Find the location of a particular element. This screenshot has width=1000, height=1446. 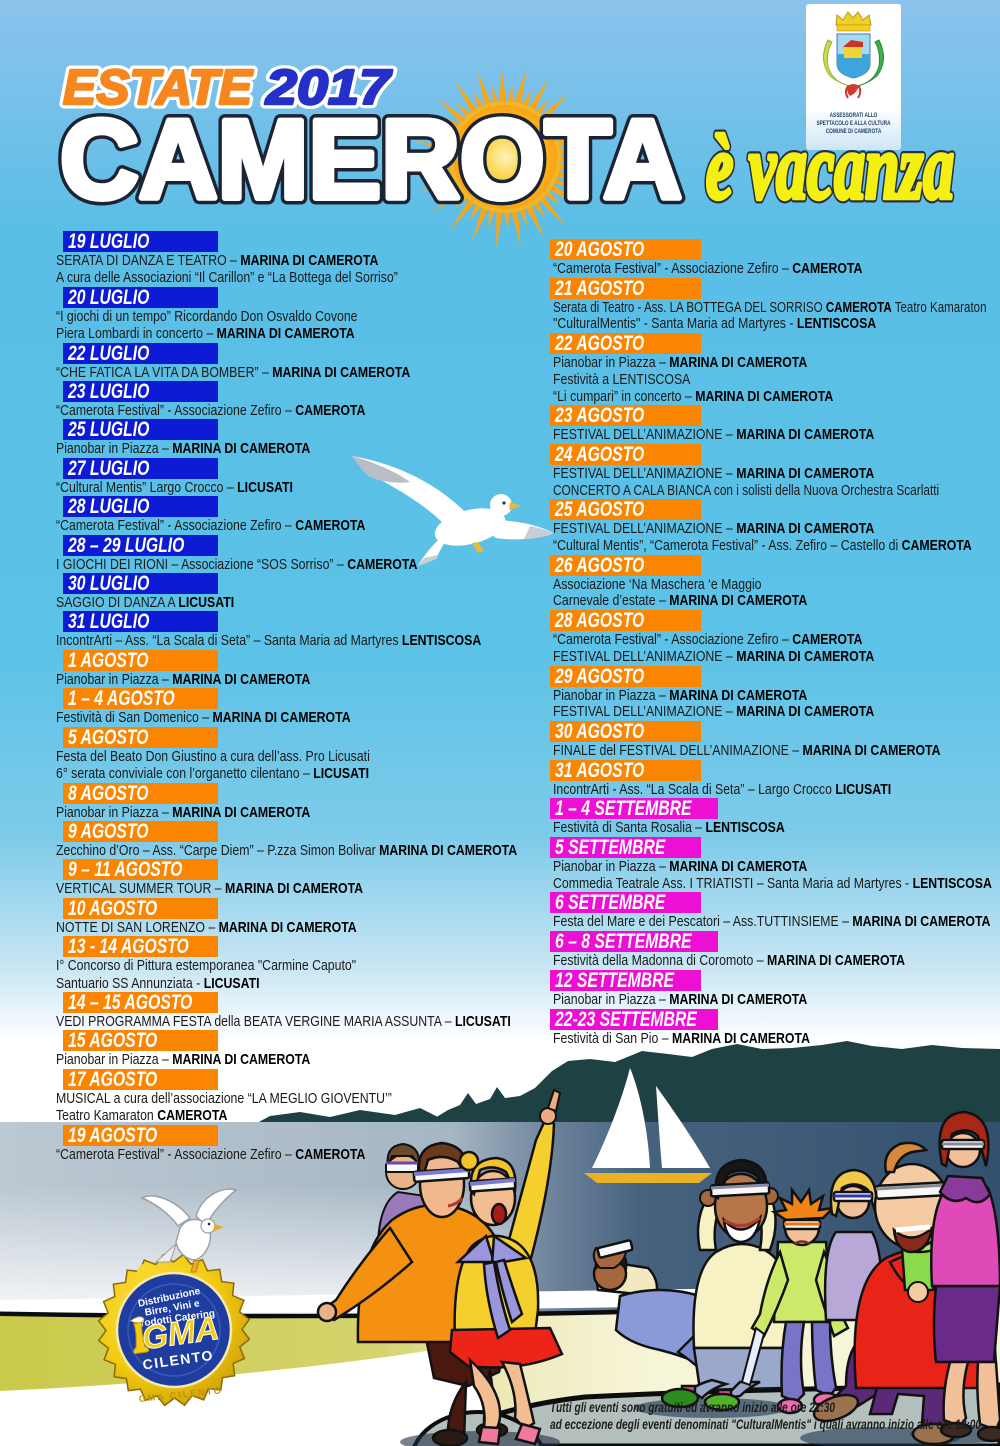

svg-text: ESTATE is located at coordinates (158, 88).